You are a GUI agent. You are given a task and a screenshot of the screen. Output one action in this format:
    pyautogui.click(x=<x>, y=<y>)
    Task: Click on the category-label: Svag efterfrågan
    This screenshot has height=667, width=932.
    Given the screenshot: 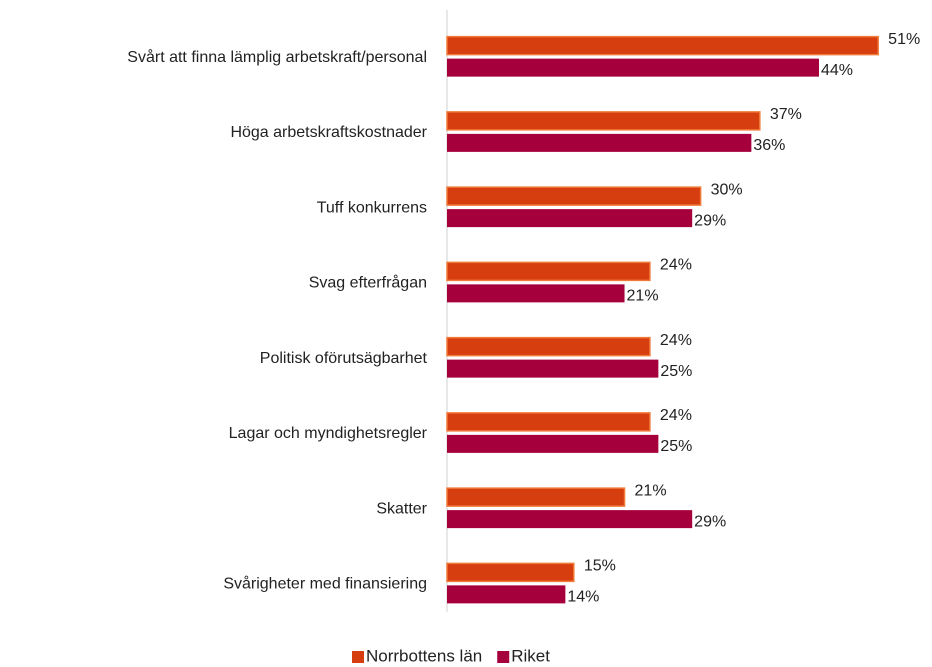 What is the action you would take?
    pyautogui.click(x=368, y=283)
    